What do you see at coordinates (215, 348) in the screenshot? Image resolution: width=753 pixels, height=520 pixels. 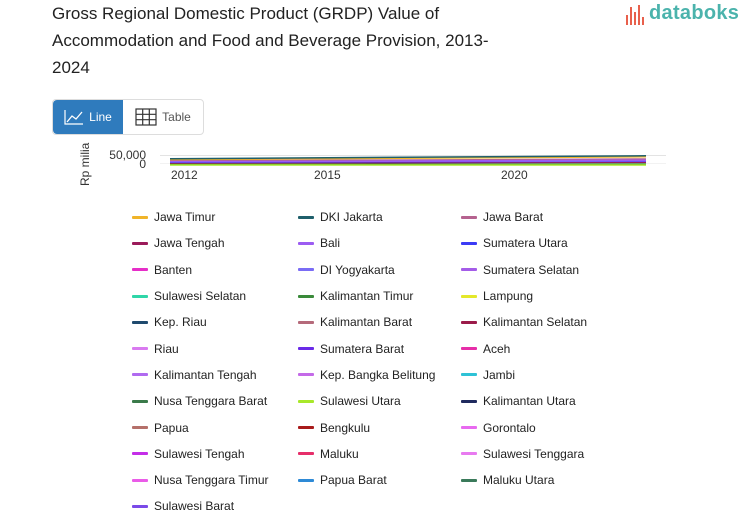 I see `legend-item: Riau` at bounding box center [215, 348].